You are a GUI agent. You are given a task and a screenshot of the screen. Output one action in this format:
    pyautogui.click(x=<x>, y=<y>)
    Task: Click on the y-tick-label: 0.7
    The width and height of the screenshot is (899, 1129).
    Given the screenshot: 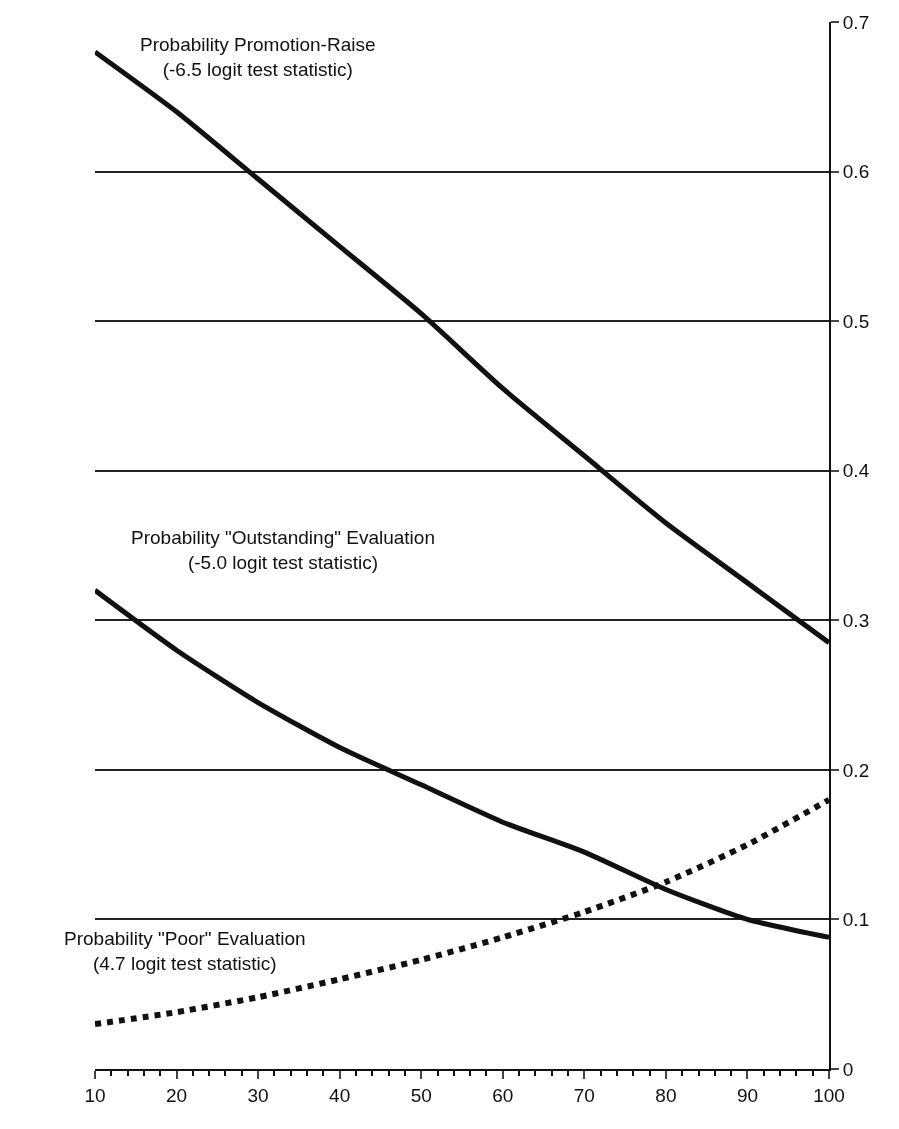 What is the action you would take?
    pyautogui.click(x=856, y=22)
    